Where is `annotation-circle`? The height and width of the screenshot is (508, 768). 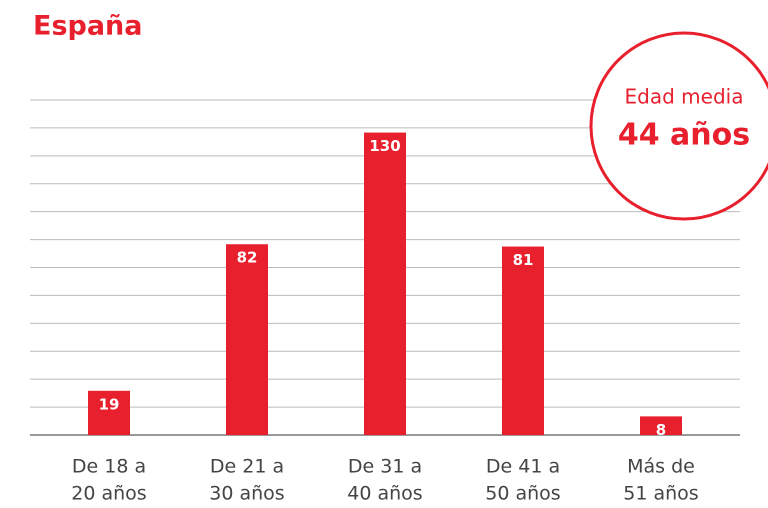 annotation-circle is located at coordinates (678, 126).